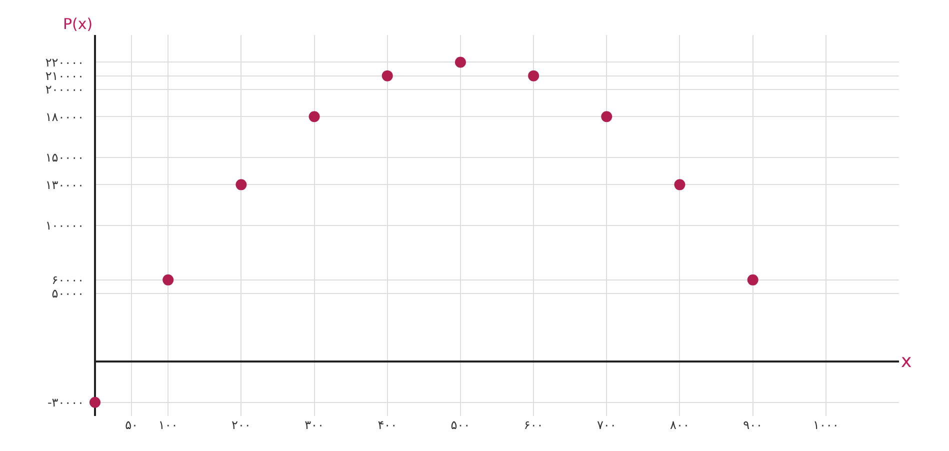  I want to click on x-tick-label: ۱۰۰۰, so click(826, 425).